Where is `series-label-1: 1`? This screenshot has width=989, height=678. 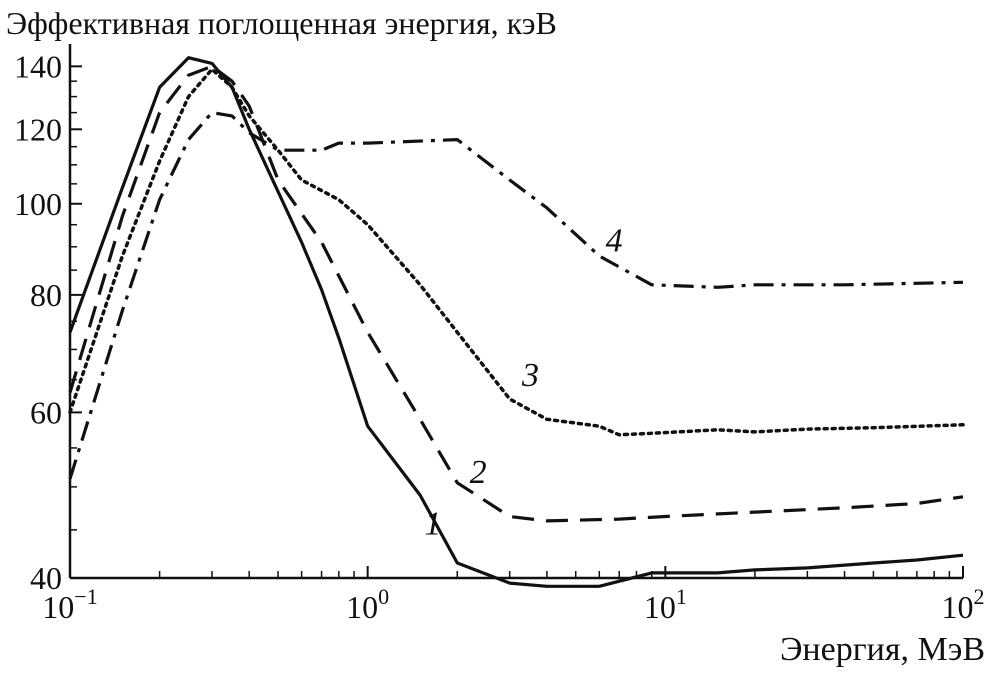
series-label-1: 1 is located at coordinates (432, 523).